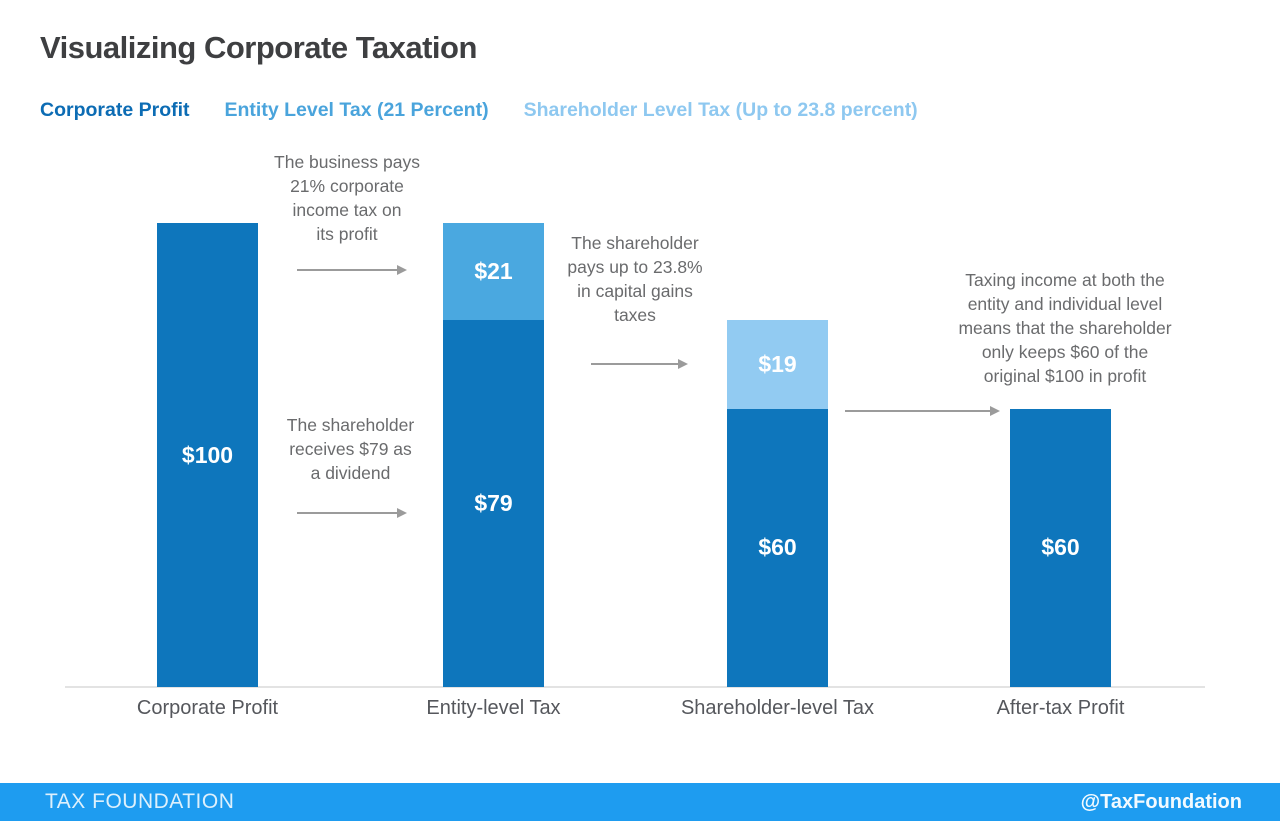 The height and width of the screenshot is (824, 1280). What do you see at coordinates (493, 708) in the screenshot?
I see `category-label: Entity-level Tax` at bounding box center [493, 708].